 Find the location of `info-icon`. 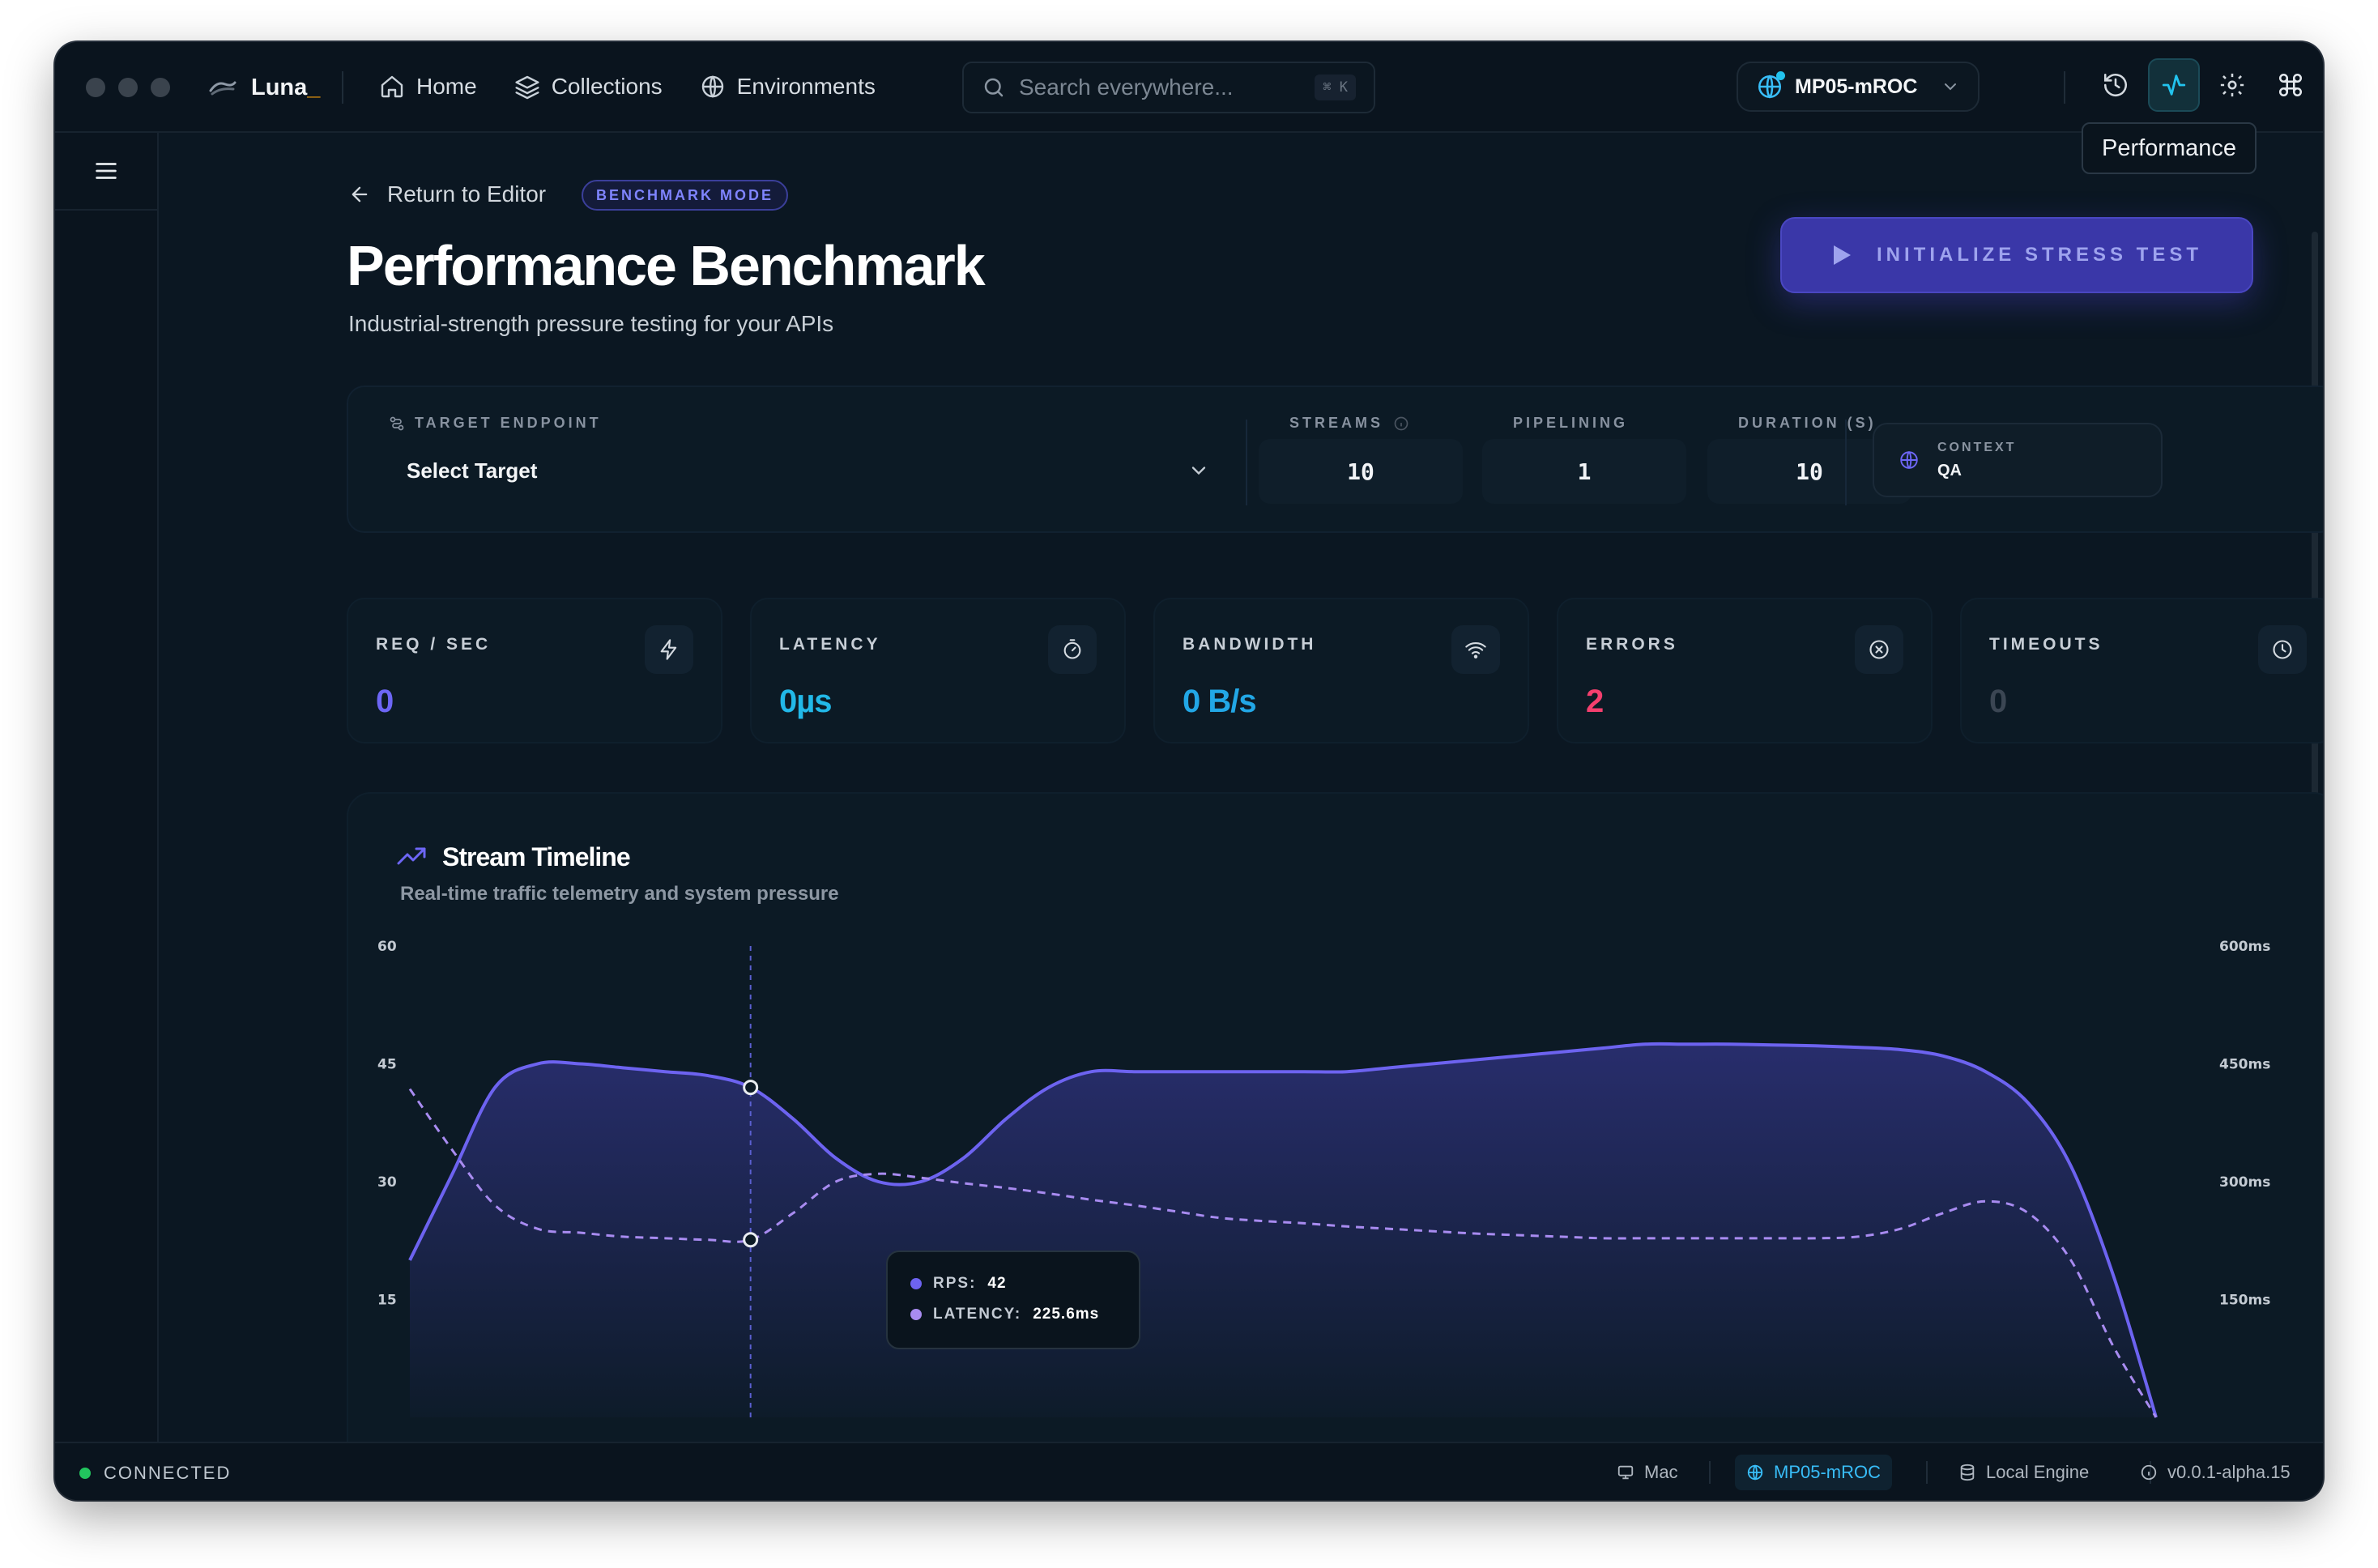

info-icon is located at coordinates (2149, 1472).